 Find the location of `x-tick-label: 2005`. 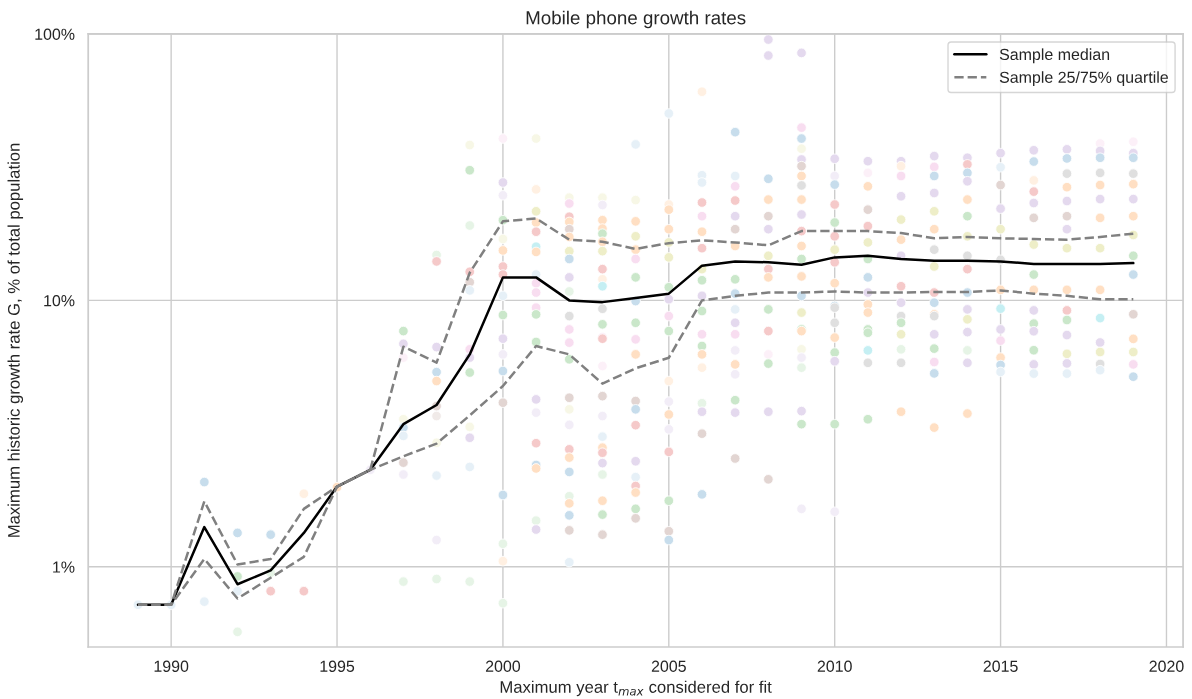

x-tick-label: 2005 is located at coordinates (668, 666).